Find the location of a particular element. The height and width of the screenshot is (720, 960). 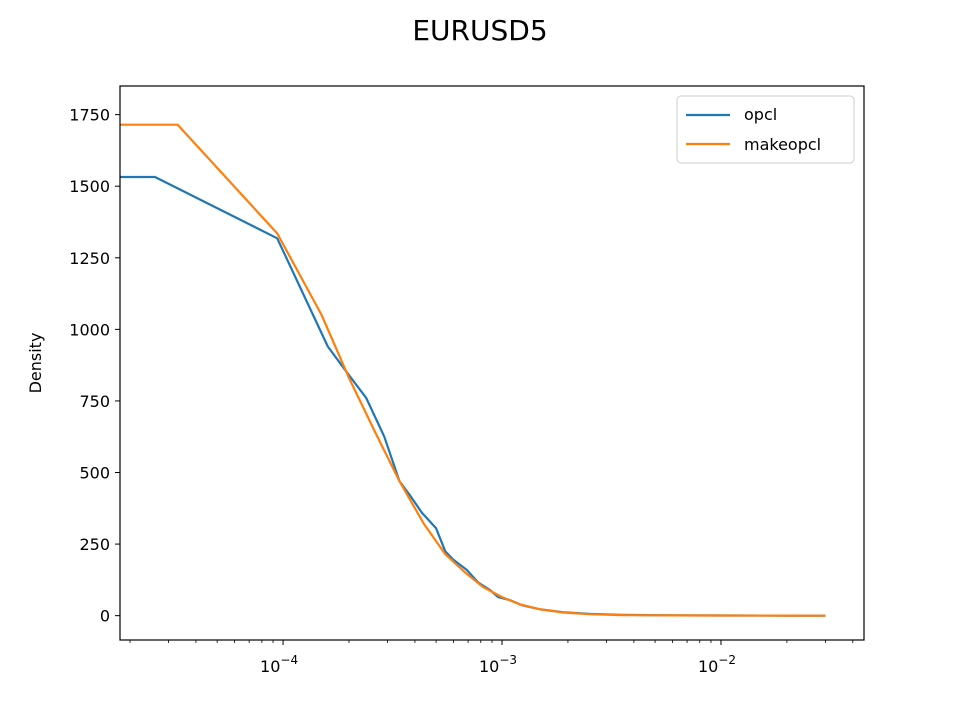

y-tick-label: 1500 is located at coordinates (89, 186).